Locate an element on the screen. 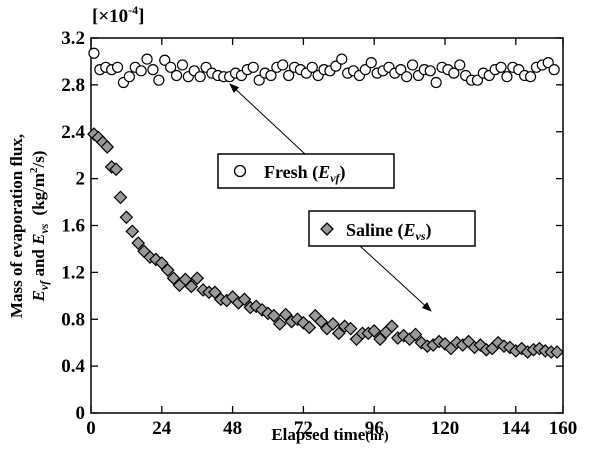 This screenshot has width=598, height=450. legend-saline-box is located at coordinates (392, 228).